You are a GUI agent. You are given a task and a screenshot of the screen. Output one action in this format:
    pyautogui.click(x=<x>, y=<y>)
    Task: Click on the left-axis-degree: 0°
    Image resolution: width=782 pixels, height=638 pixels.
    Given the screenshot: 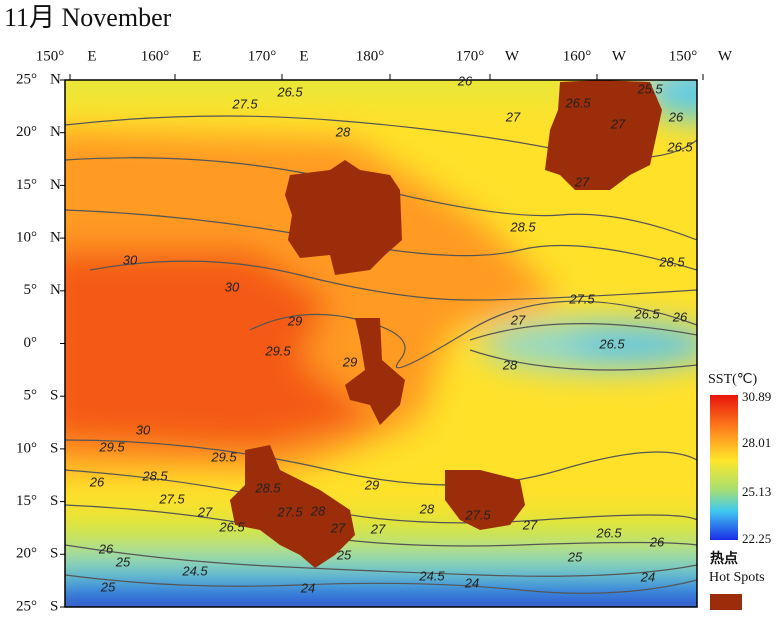 What is the action you would take?
    pyautogui.click(x=31, y=343)
    